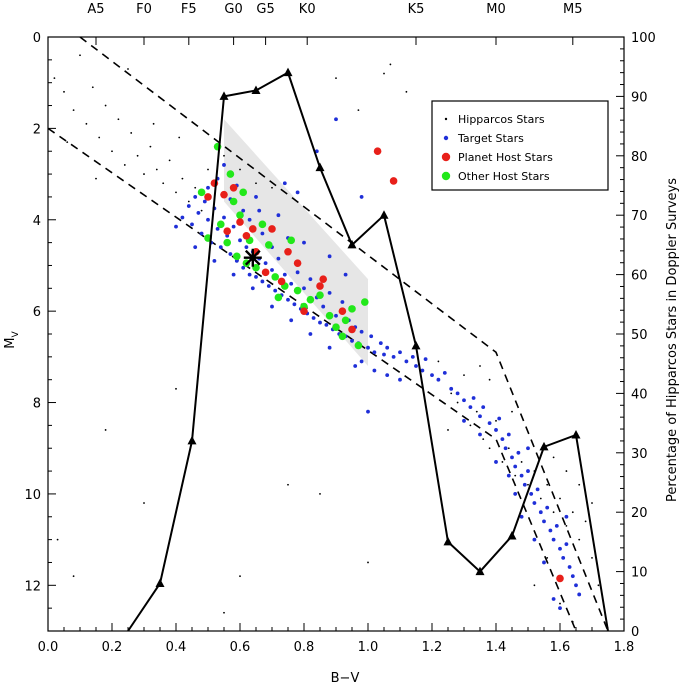 The height and width of the screenshot is (690, 683). I want to click on x-tick-label: 0.0, so click(48, 647).